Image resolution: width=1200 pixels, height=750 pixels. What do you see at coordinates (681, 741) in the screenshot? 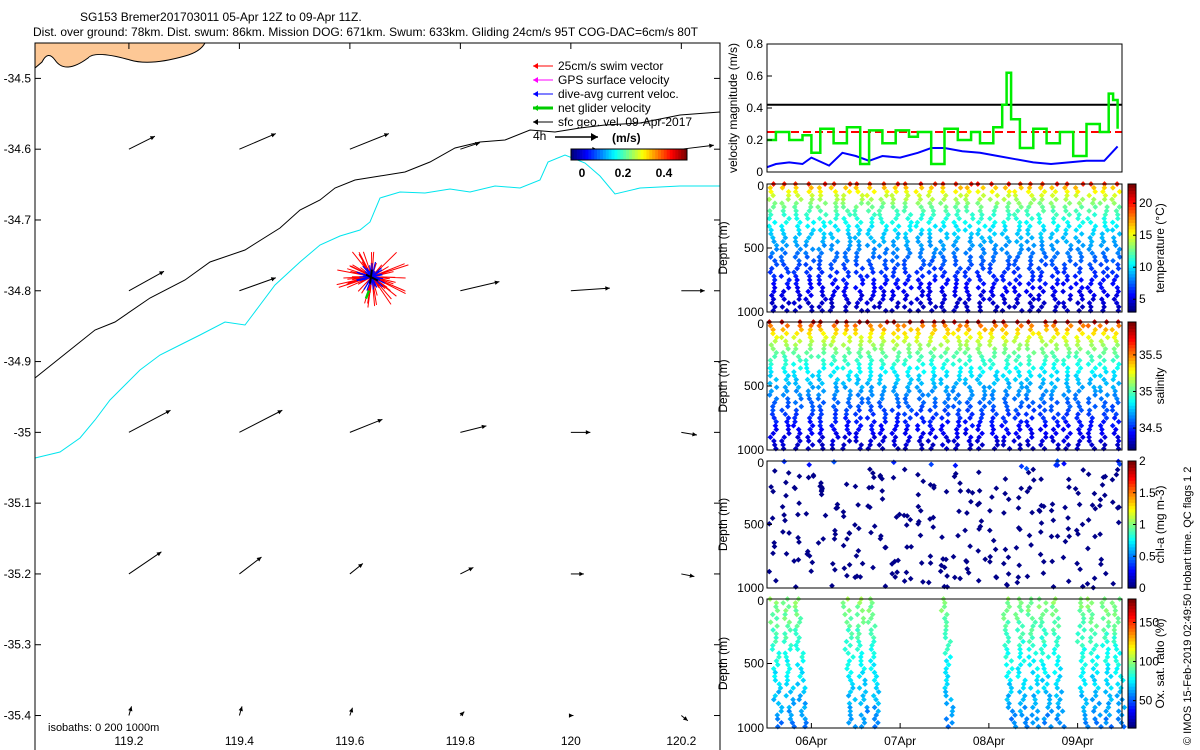
I see `map-xtick-label-5: 120.2` at bounding box center [681, 741].